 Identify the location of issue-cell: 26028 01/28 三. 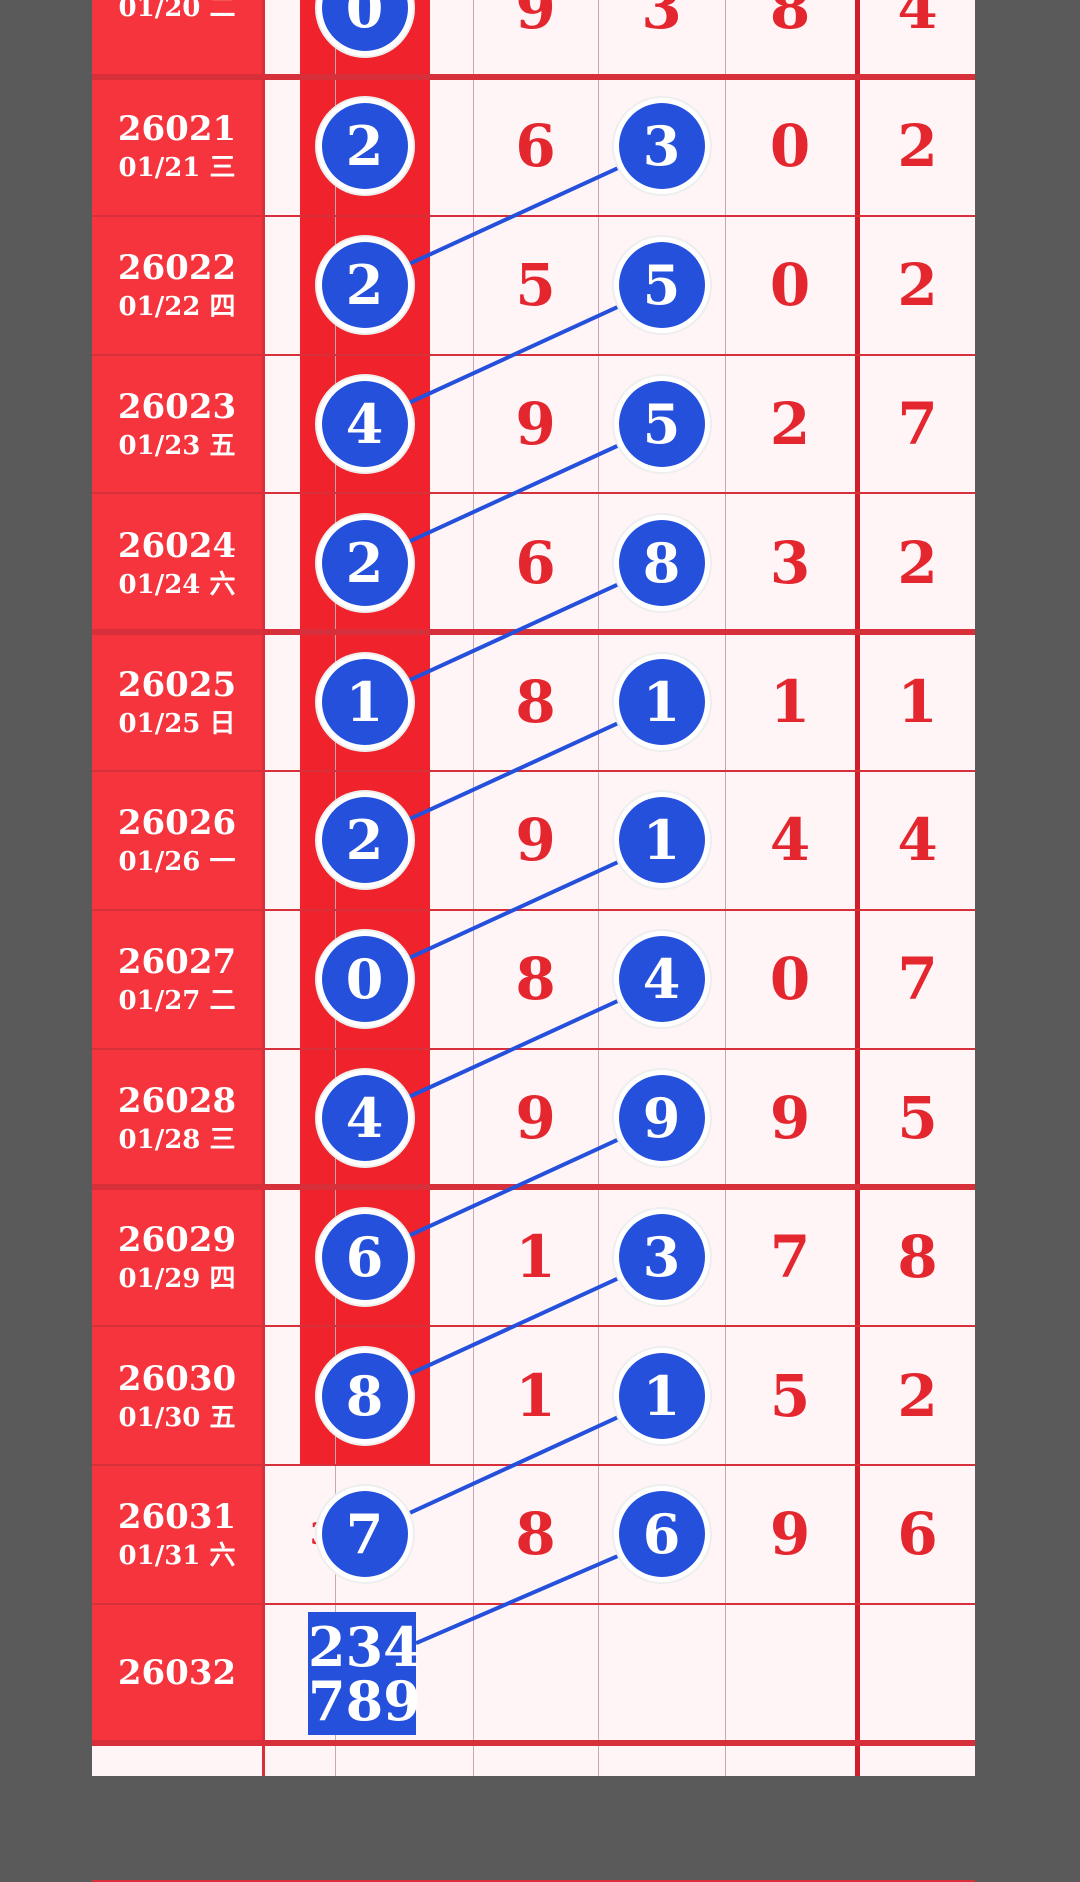
(177, 1118).